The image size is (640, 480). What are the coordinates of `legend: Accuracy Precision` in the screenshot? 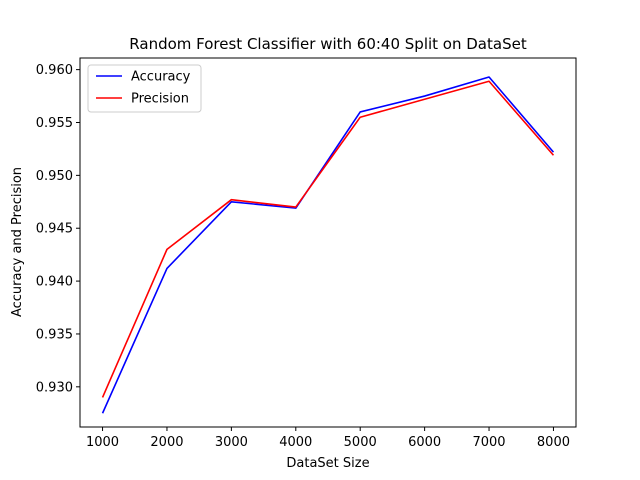 It's located at (144, 88).